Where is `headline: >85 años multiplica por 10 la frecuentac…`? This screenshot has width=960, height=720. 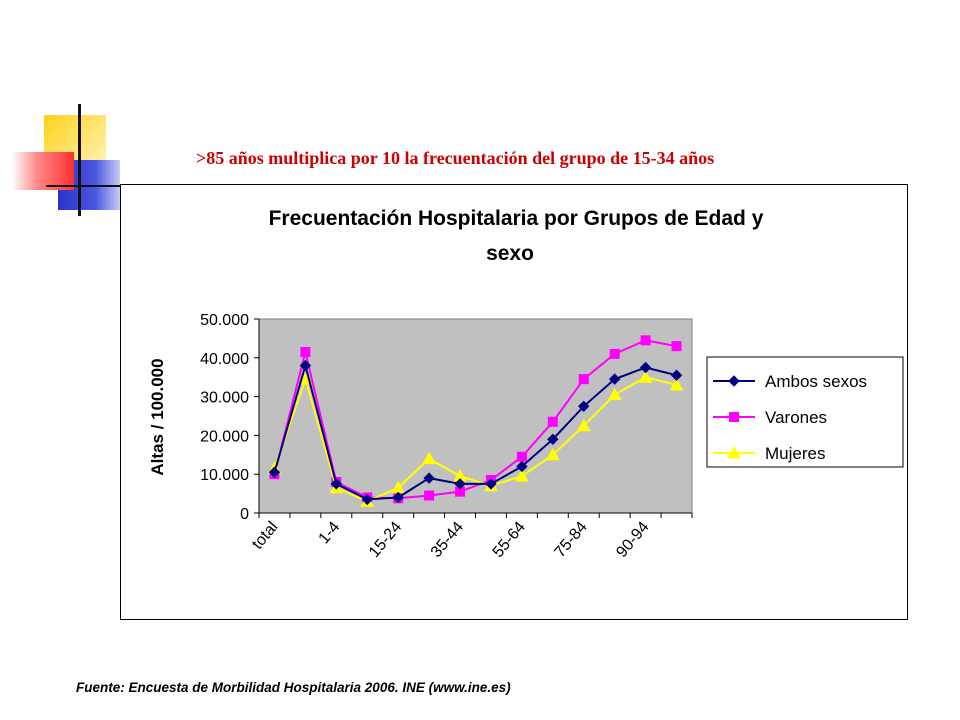 headline: >85 años multiplica por 10 la frecuentac… is located at coordinates (455, 158).